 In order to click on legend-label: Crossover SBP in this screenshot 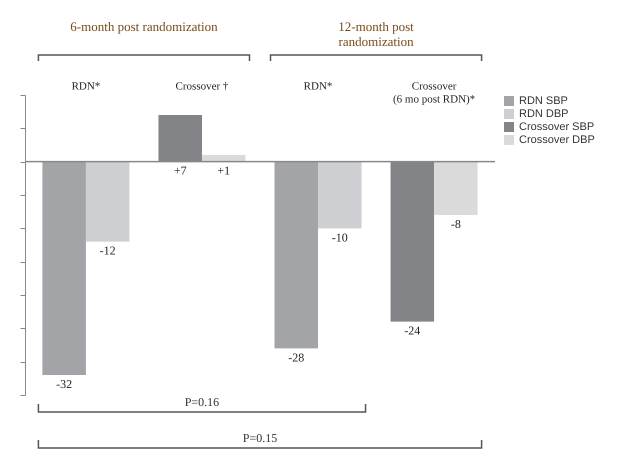, I will do `click(556, 127)`.